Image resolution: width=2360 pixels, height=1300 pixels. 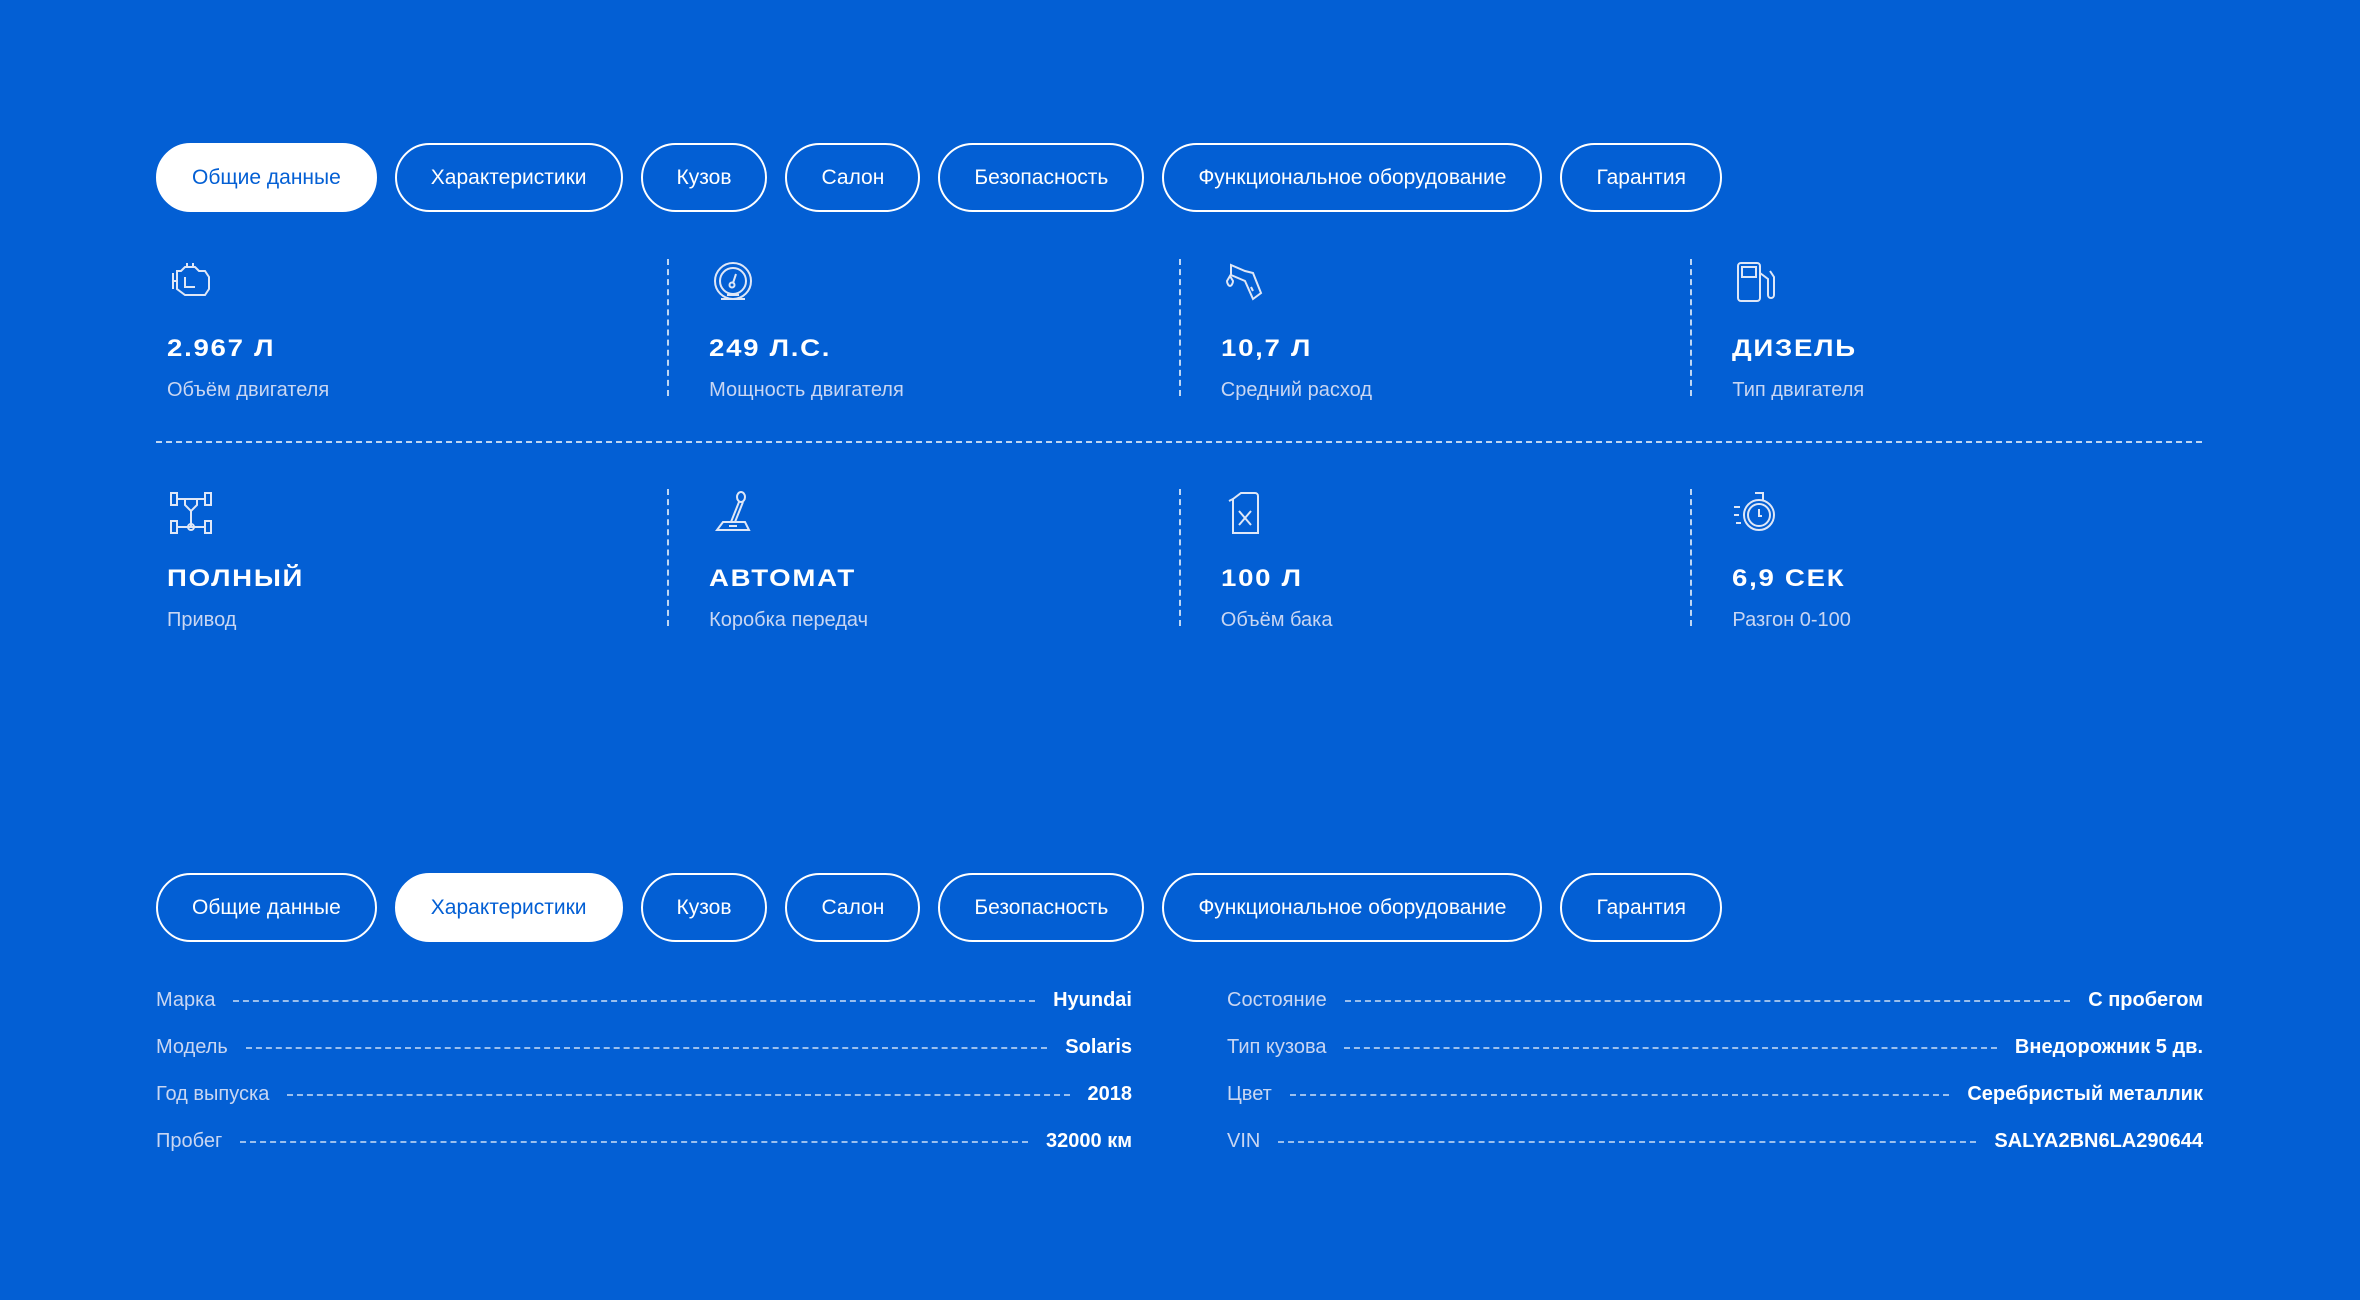 I want to click on table-row: Цвет Серебристый металлик, so click(x=1715, y=1094).